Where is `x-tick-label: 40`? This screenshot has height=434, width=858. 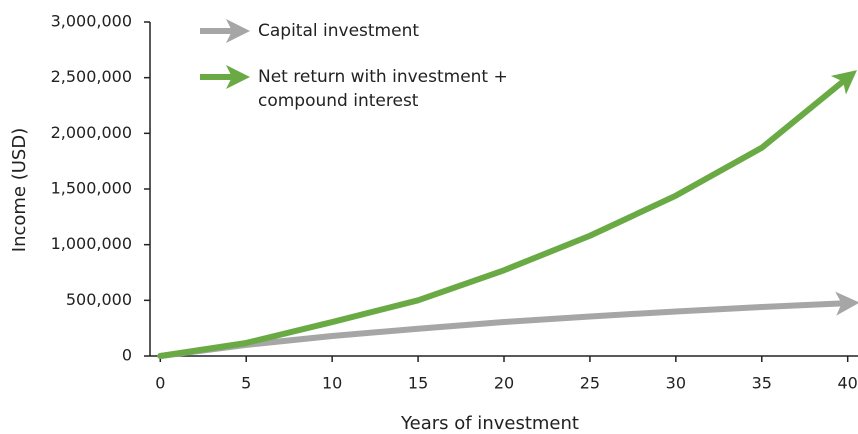 x-tick-label: 40 is located at coordinates (848, 383).